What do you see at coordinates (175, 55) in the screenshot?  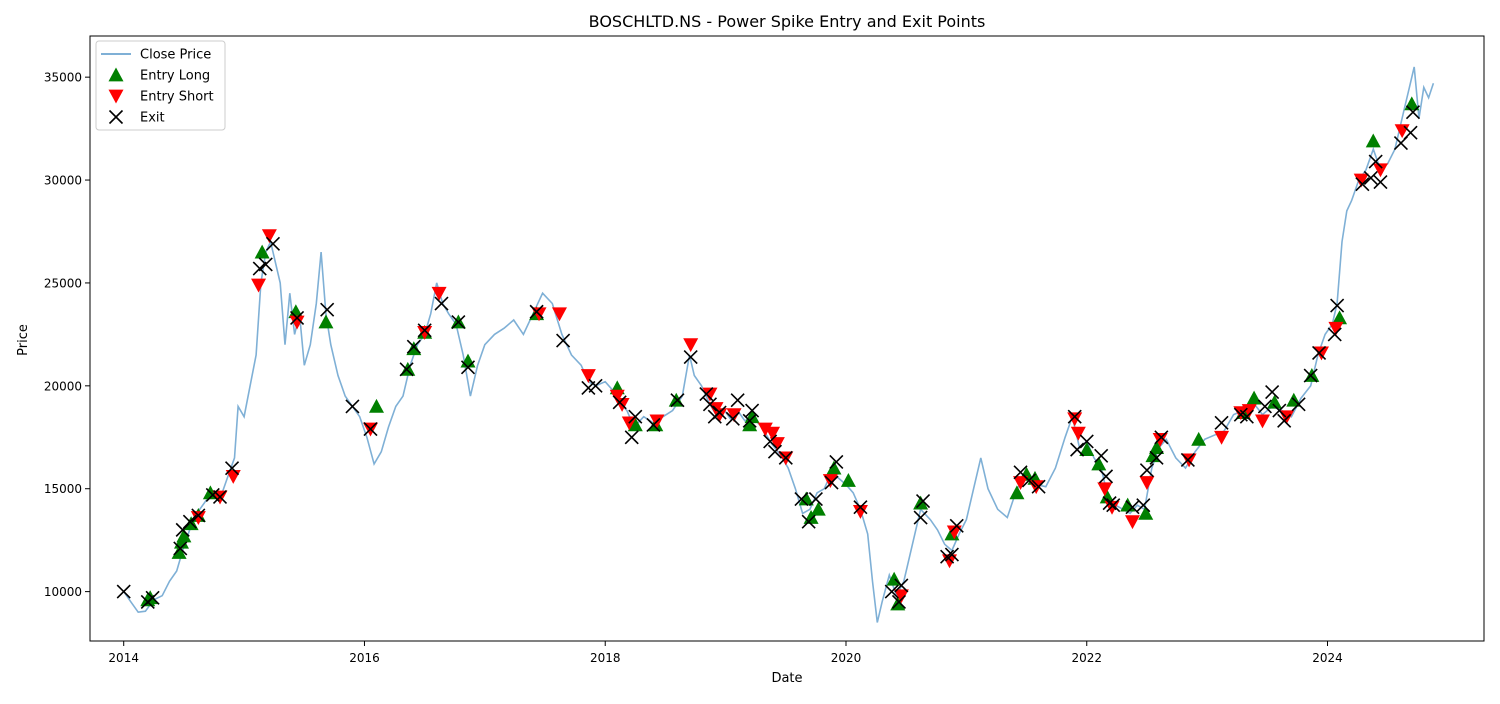 I see `legend-label: Close Price` at bounding box center [175, 55].